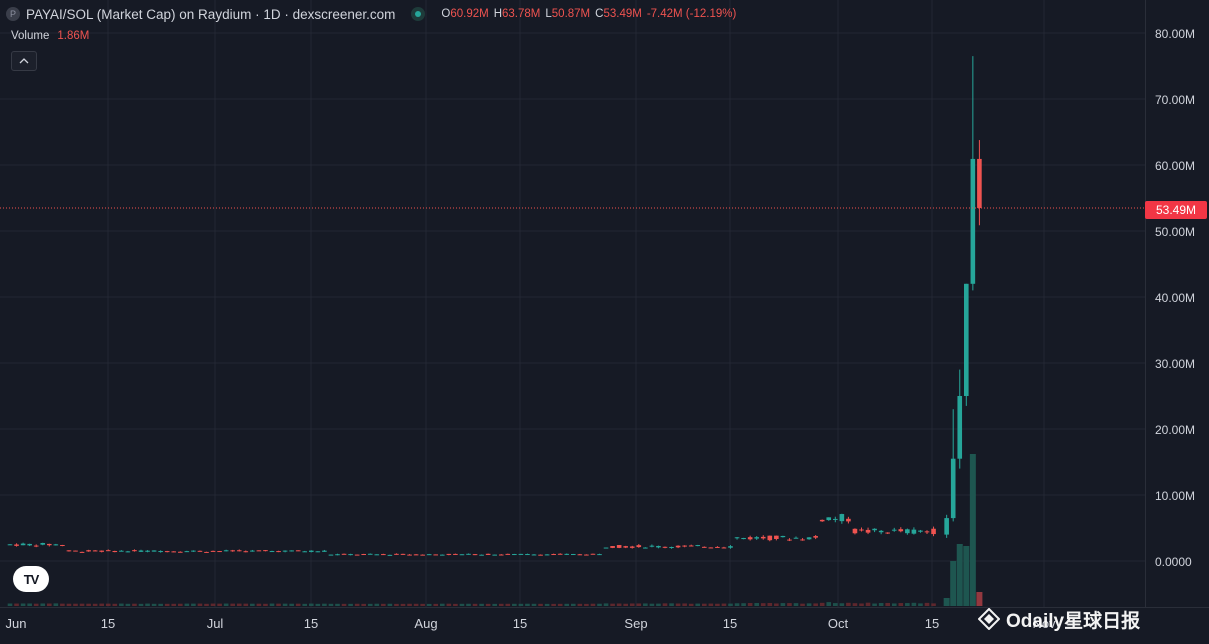  Describe the element at coordinates (31, 579) in the screenshot. I see `tradingview-logo: TV` at that location.